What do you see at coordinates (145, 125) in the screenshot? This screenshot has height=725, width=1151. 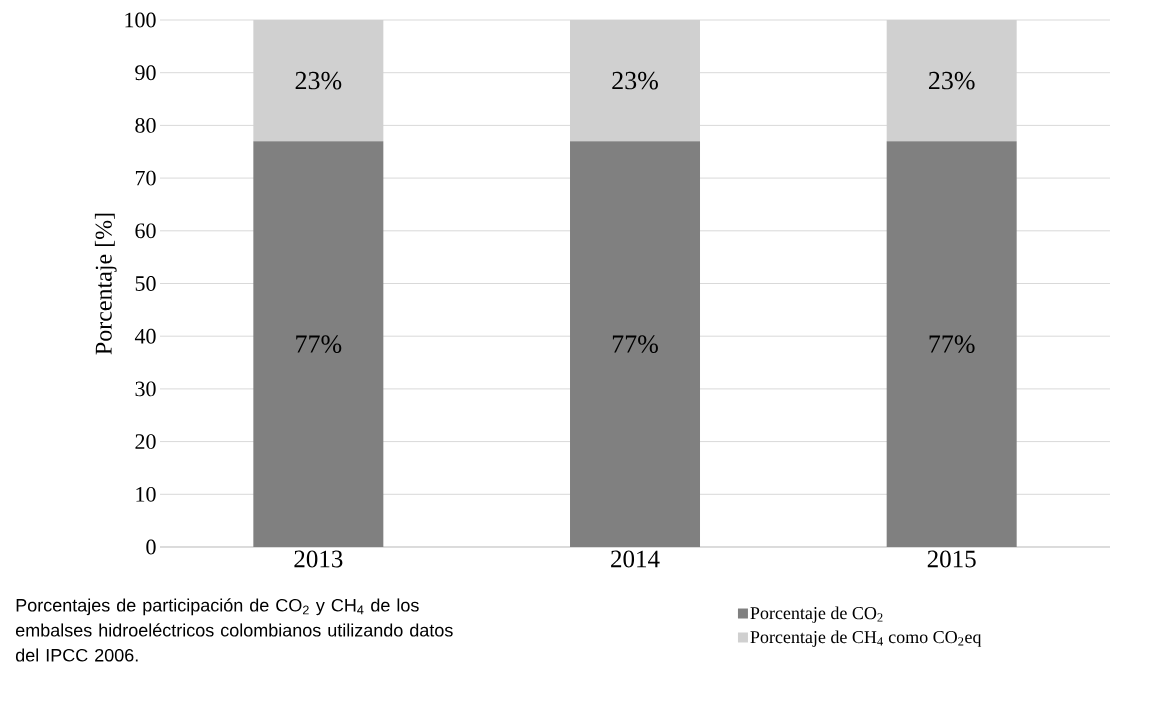 I see `y-tick-label: 80` at bounding box center [145, 125].